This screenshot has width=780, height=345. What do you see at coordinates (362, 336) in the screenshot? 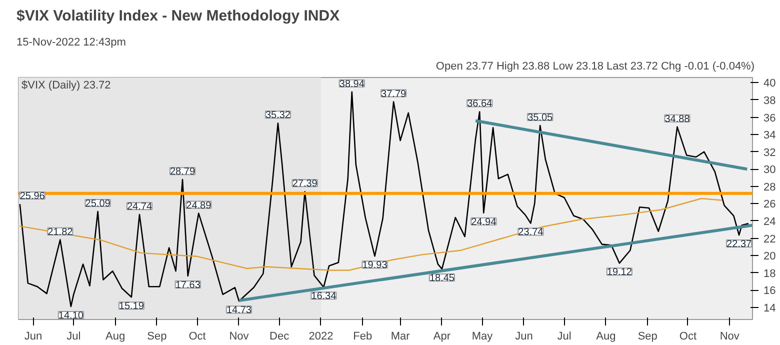
I see `x-tick-label: Feb` at bounding box center [362, 336].